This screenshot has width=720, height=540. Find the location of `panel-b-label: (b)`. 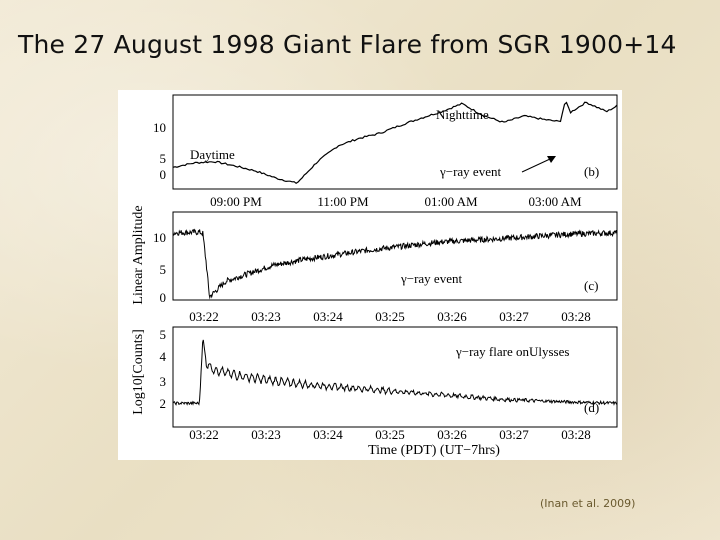

panel-b-label: (b) is located at coordinates (591, 171).